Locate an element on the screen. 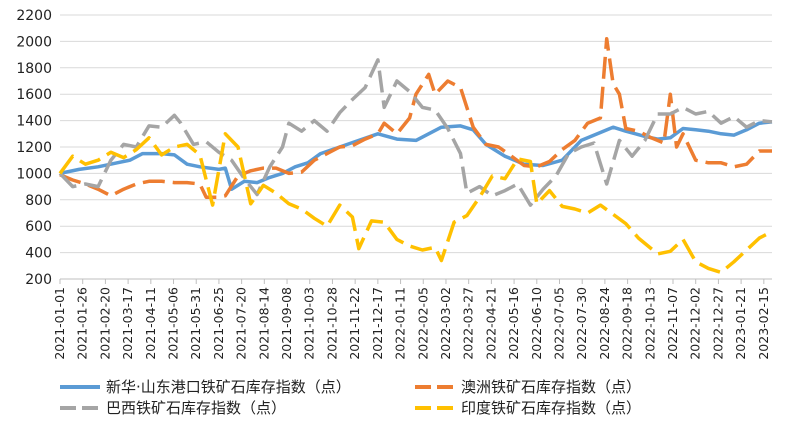  legend-label: 澳洲铁矿石库存指数（点） is located at coordinates (551, 387).